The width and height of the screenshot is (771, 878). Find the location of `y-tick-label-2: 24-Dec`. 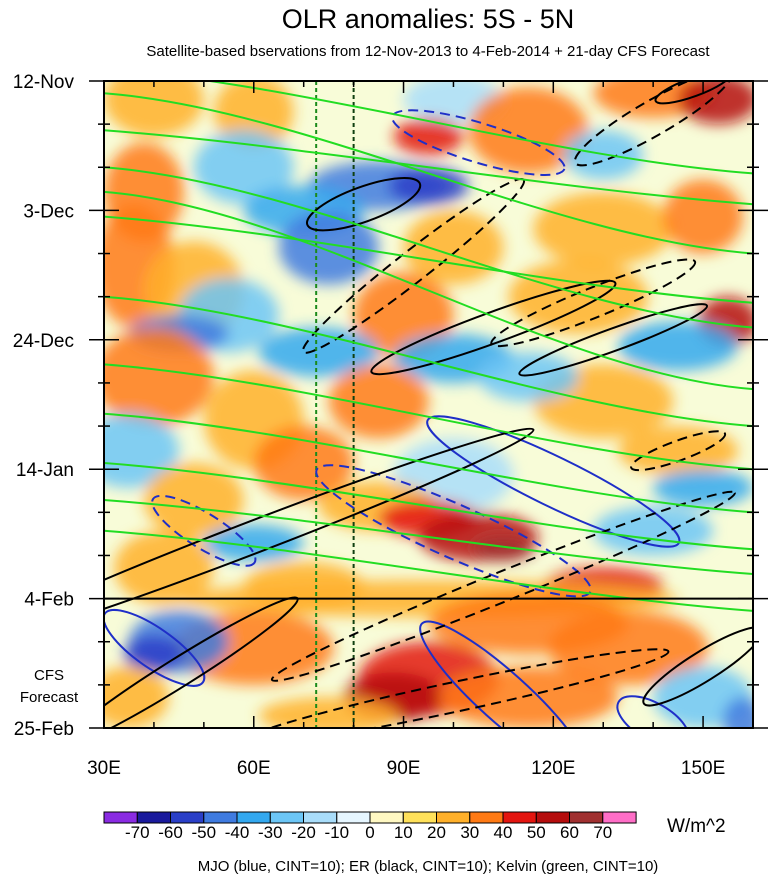

y-tick-label-2: 24-Dec is located at coordinates (43, 341).